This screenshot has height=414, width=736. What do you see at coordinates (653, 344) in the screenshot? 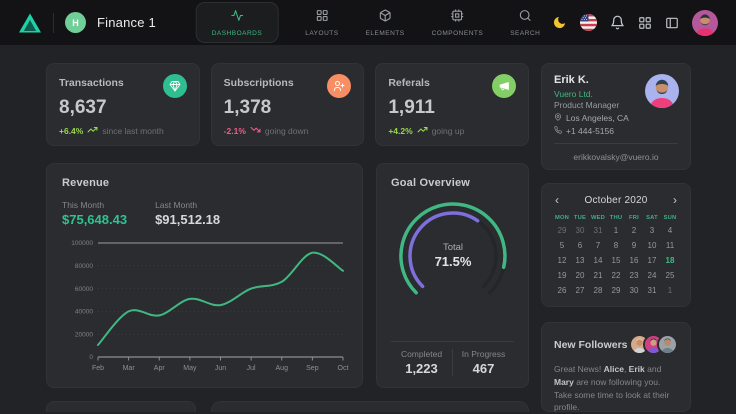
I see `follower-avatars` at bounding box center [653, 344].